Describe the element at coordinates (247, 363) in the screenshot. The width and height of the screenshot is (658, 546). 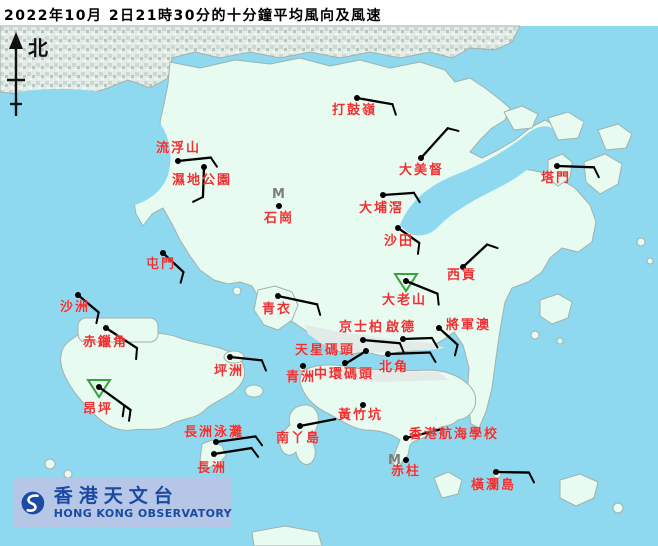
I see `station-peng-chau` at that location.